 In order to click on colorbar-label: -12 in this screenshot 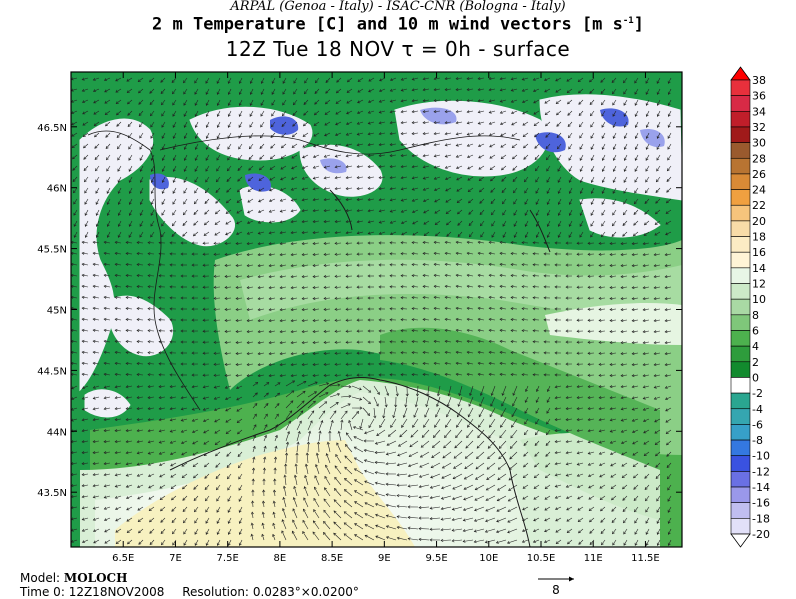, I will do `click(761, 471)`.